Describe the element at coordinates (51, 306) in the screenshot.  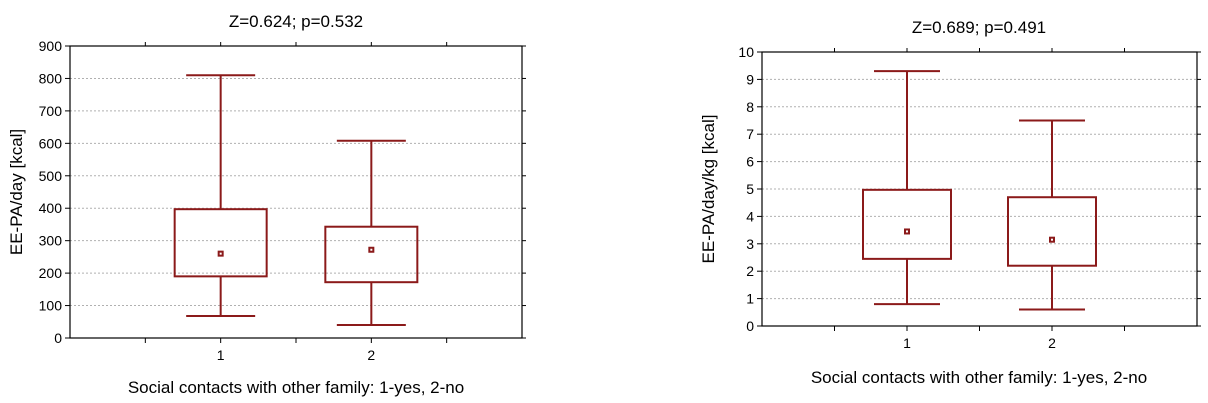
I see `y-tick-label: 100` at that location.